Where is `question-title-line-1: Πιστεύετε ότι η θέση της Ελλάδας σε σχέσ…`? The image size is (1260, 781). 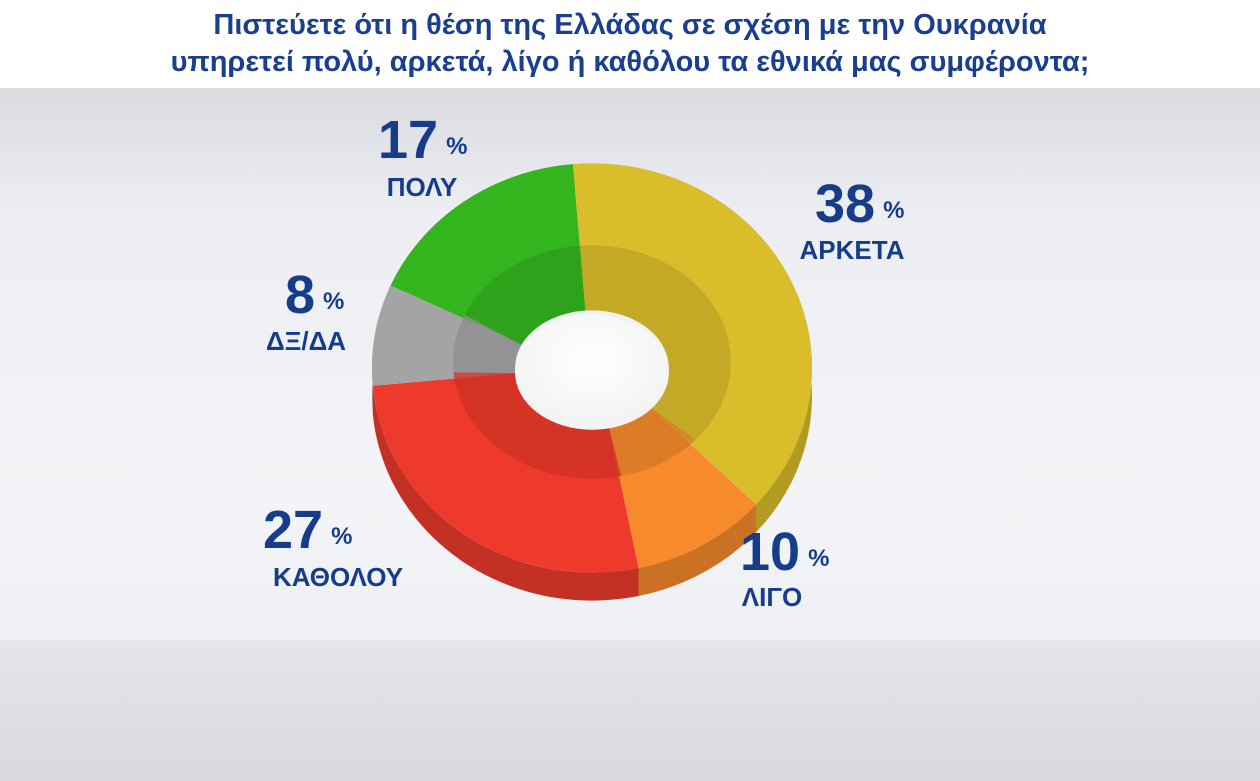 question-title-line-1: Πιστεύετε ότι η θέση της Ελλάδας σε σχέσ… is located at coordinates (630, 25).